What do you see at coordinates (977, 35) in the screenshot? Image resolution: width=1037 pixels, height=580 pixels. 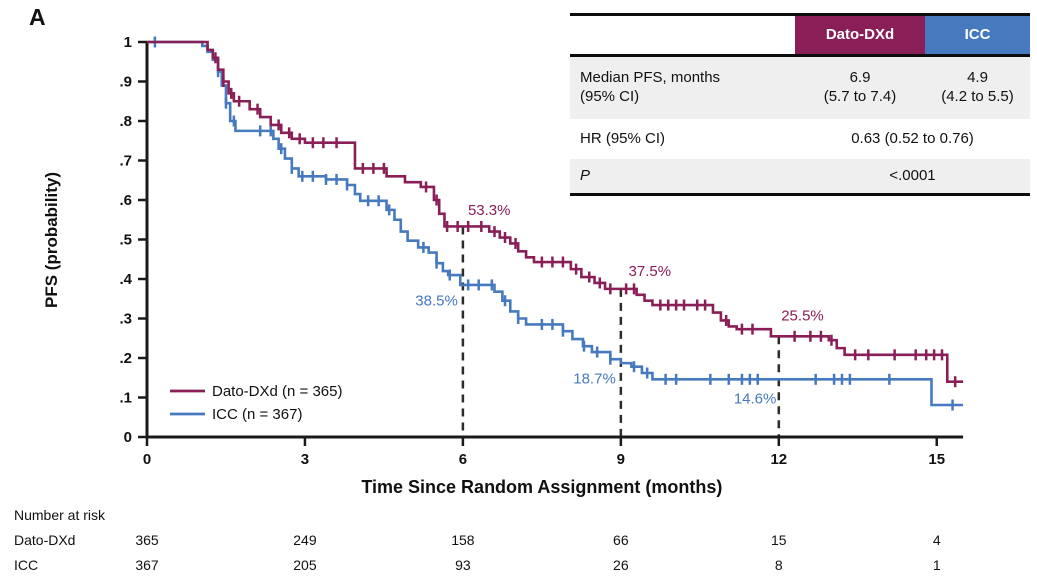 I see `stats-header-icc: ICC` at bounding box center [977, 35].